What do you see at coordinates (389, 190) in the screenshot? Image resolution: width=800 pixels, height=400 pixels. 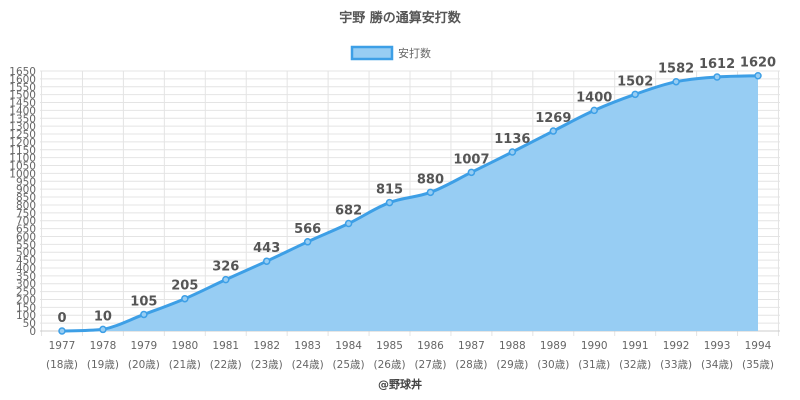 I see `data-label: 815` at bounding box center [389, 190].